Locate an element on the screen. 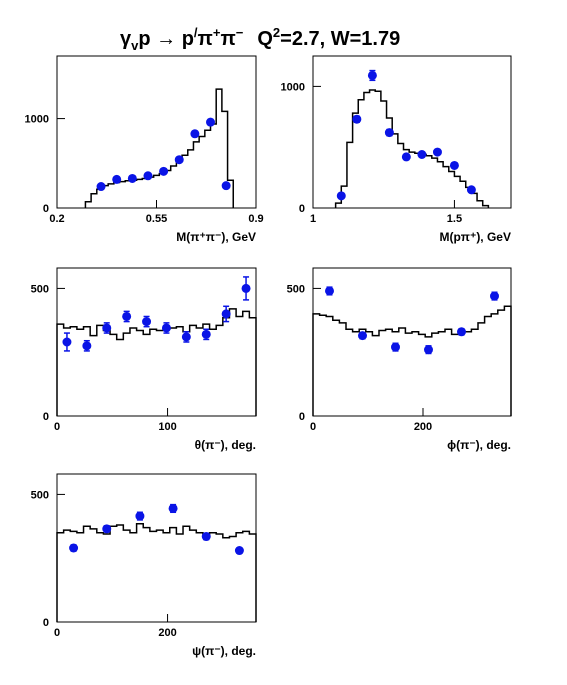  title-gamma: γ is located at coordinates (126, 39).